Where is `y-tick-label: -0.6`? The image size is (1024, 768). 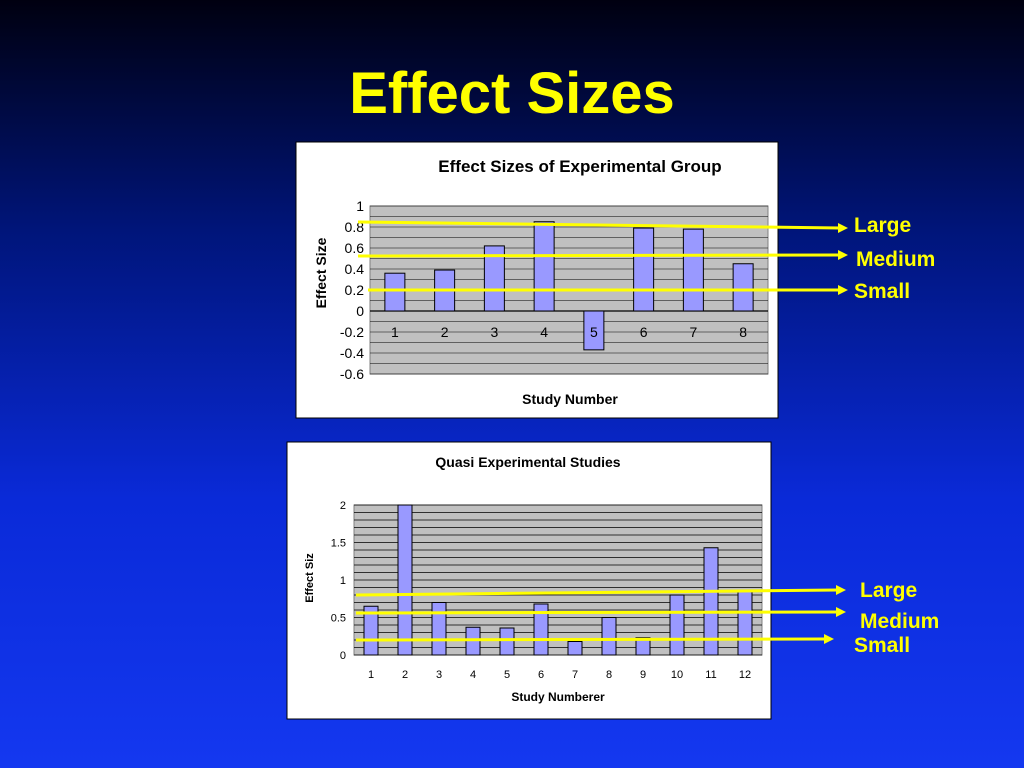 y-tick-label: -0.6 is located at coordinates (352, 374).